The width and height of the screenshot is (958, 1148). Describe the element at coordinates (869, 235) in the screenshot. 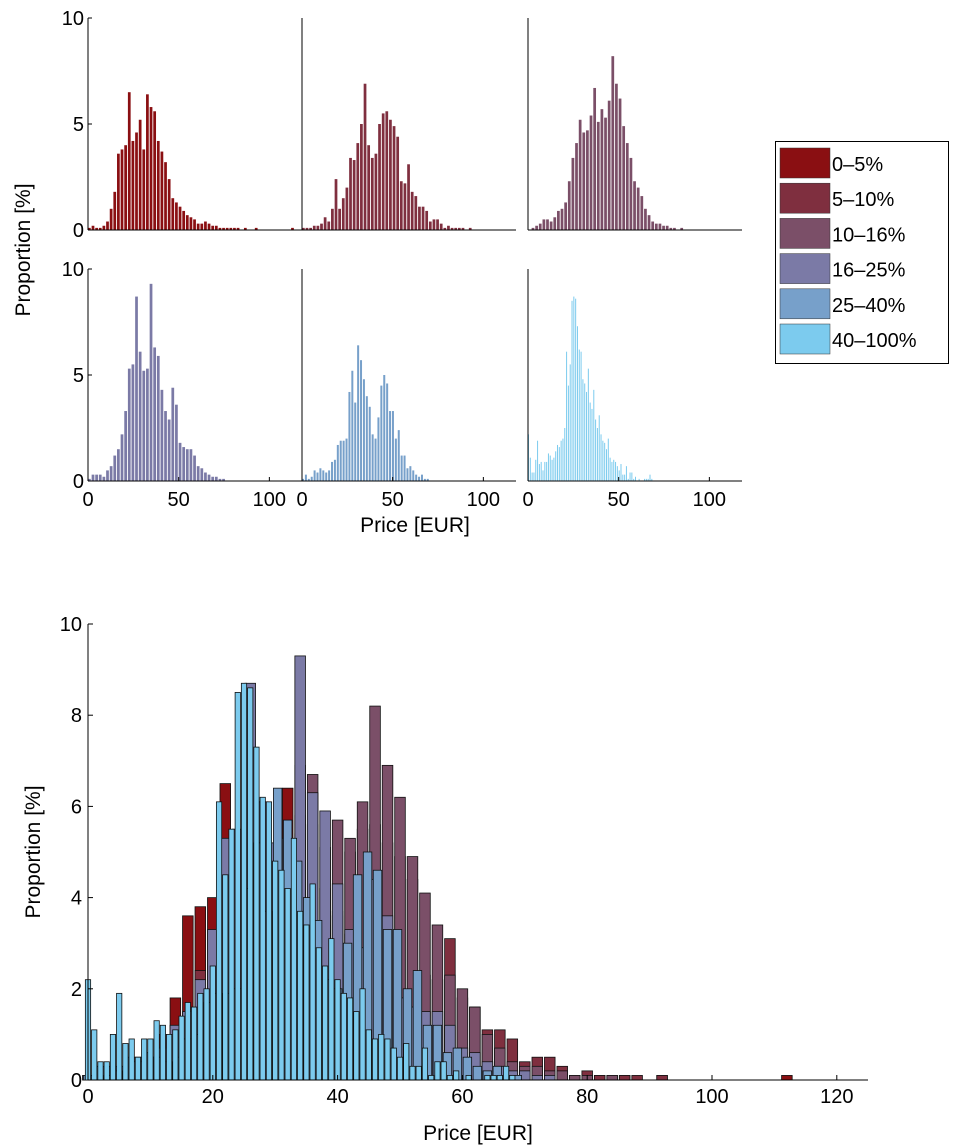

I see `legend-label: 10–16%` at that location.